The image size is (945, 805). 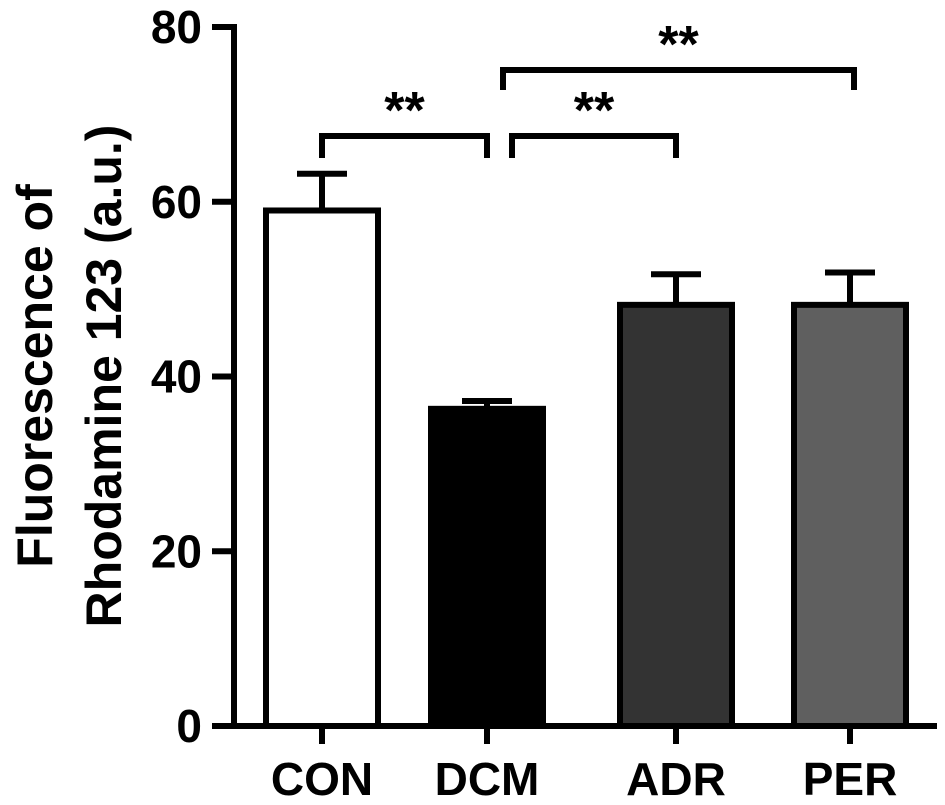 I want to click on y-tick-label-0: 0, so click(x=189, y=726).